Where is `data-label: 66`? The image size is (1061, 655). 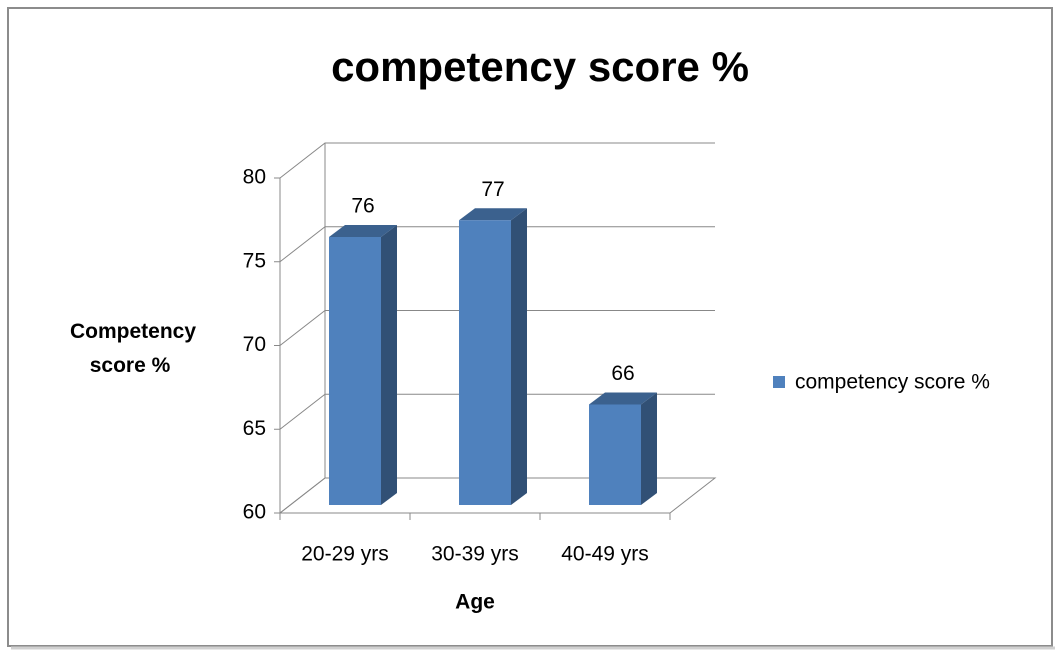
data-label: 66 is located at coordinates (622, 373).